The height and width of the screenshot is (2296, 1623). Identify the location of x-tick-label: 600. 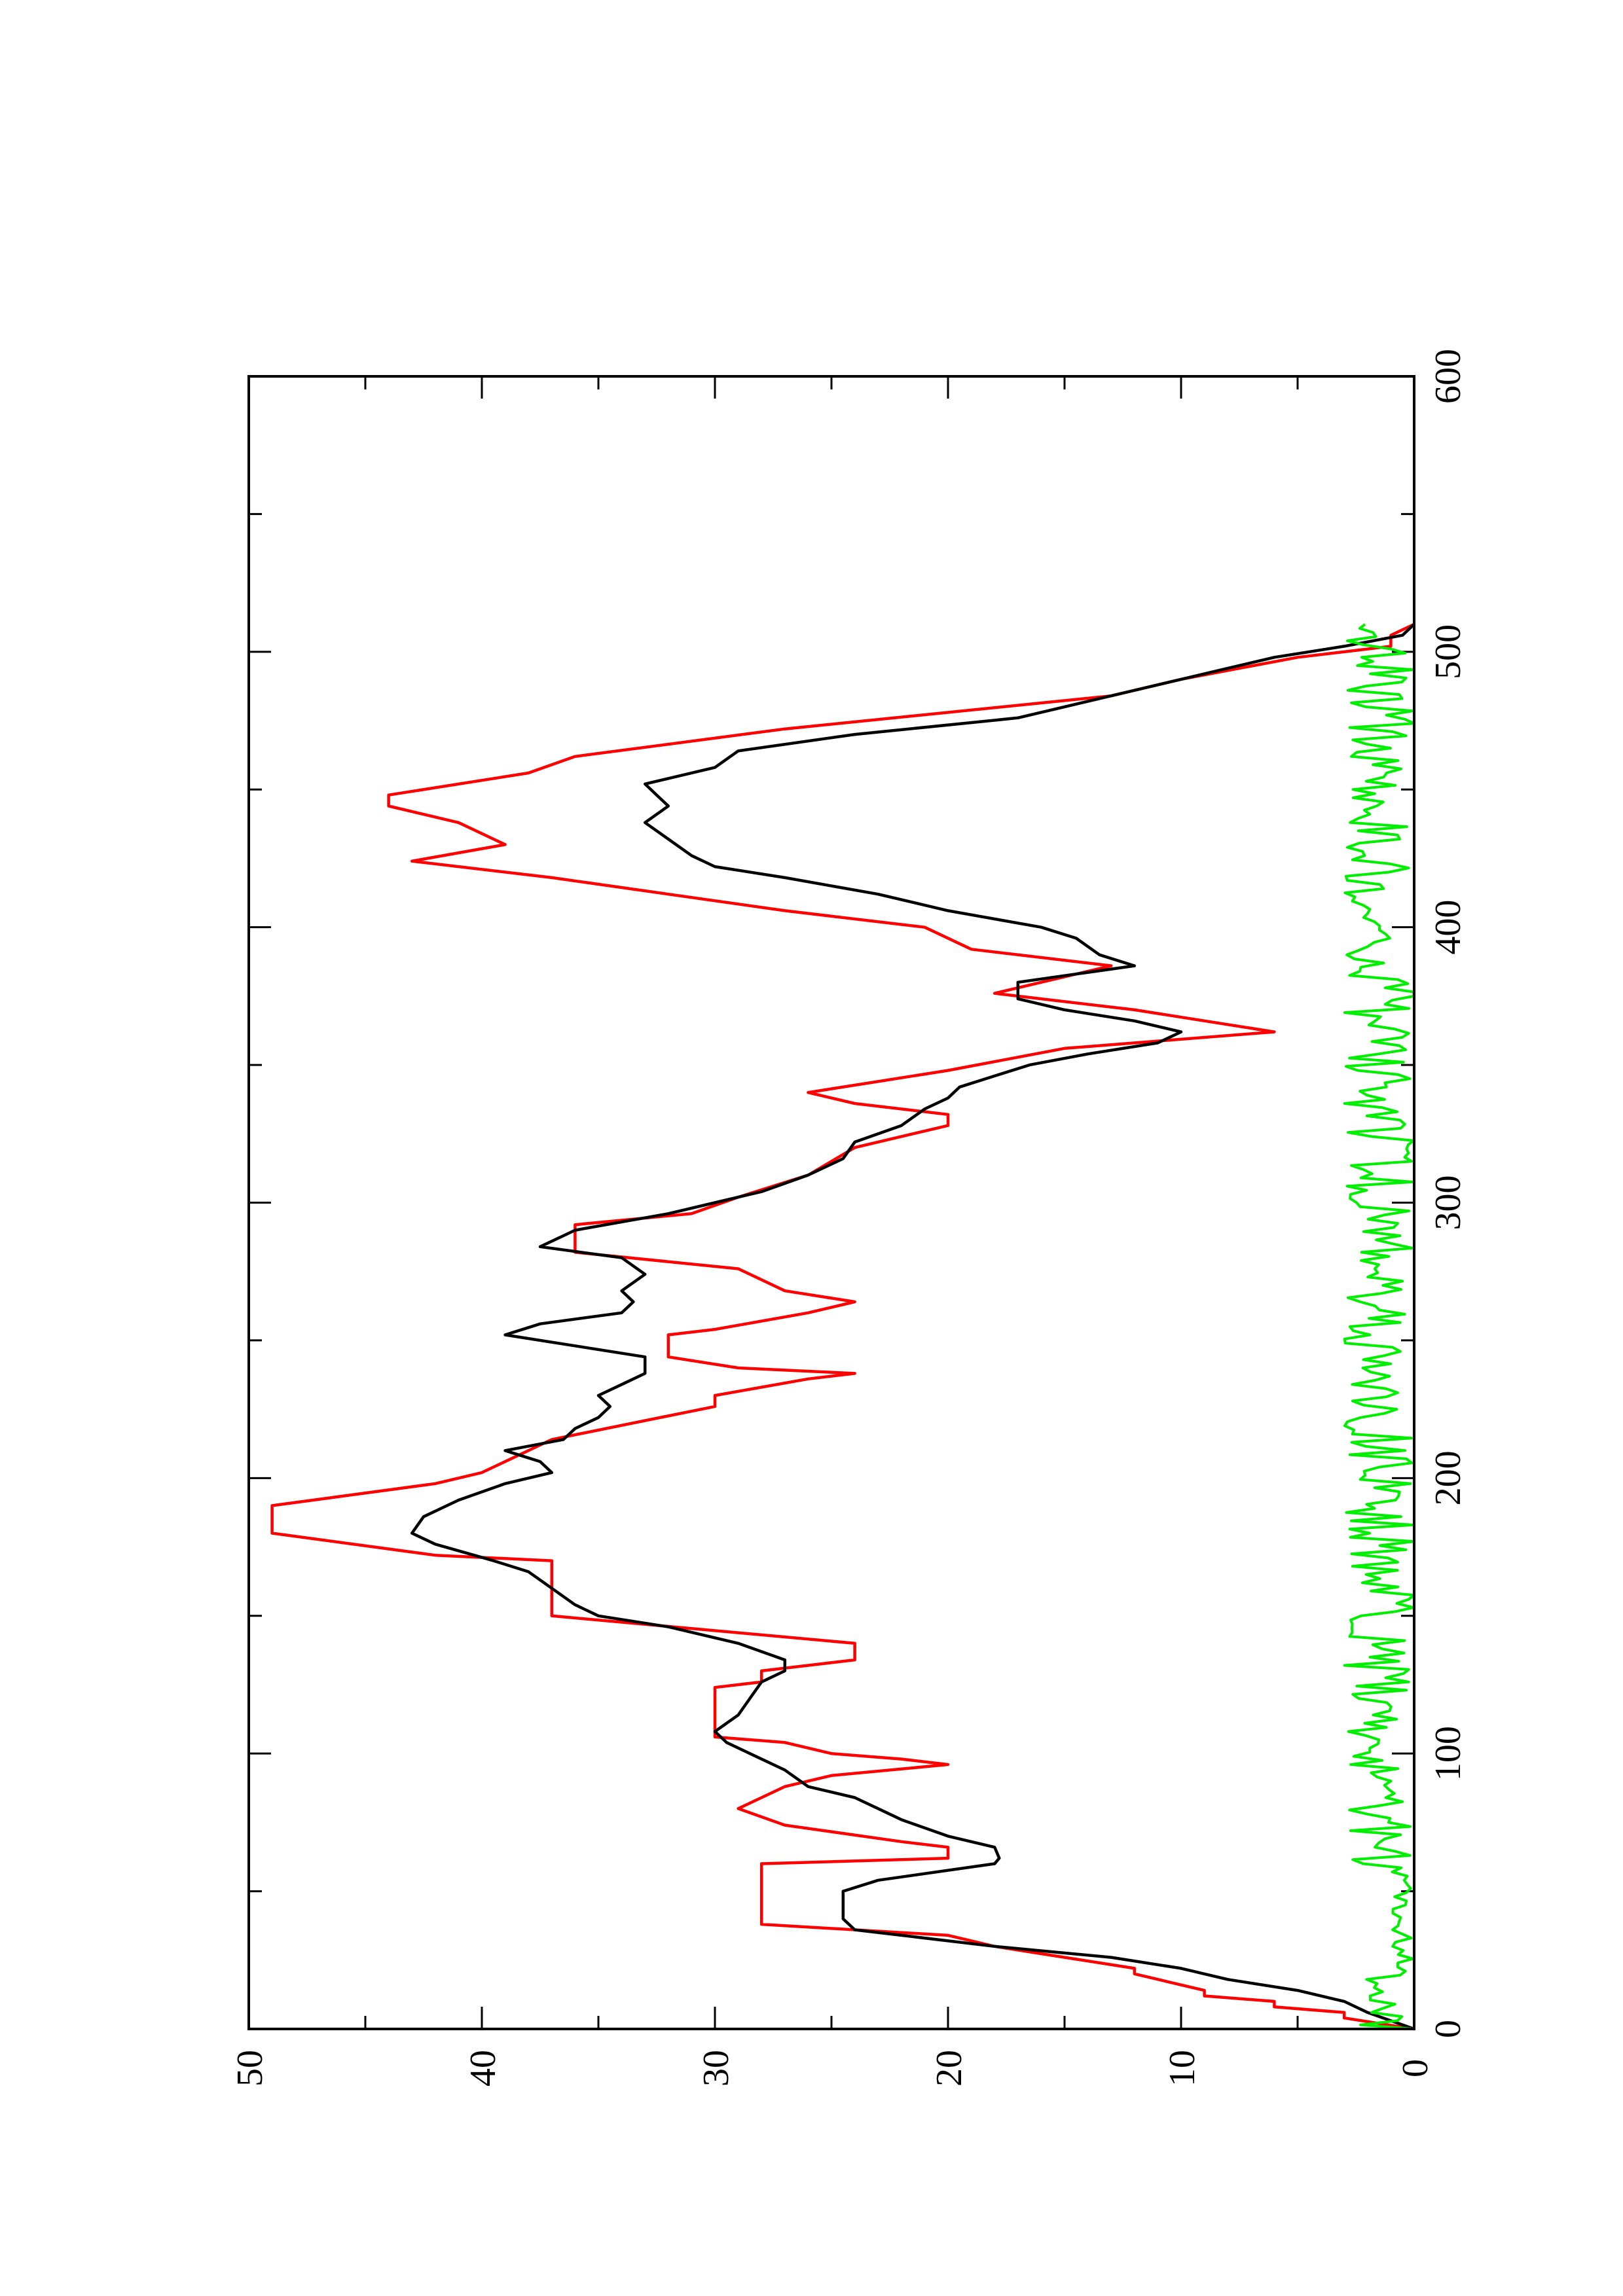
(1448, 376).